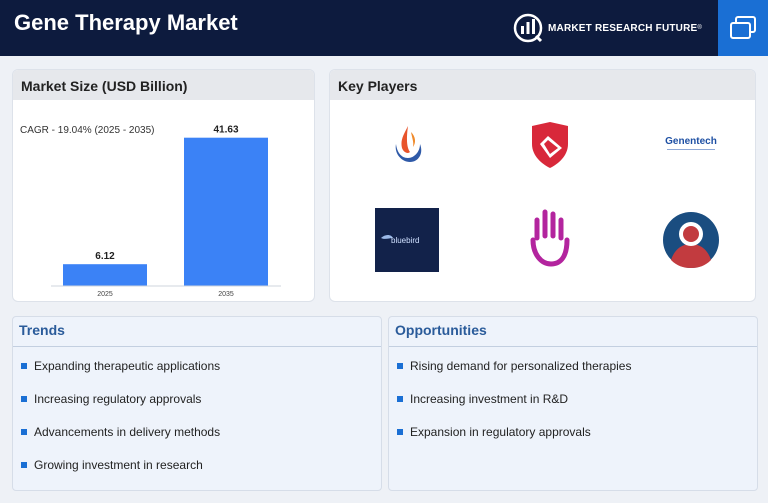 This screenshot has height=503, width=768. Describe the element at coordinates (623, 28) in the screenshot. I see `brand-name: MARKET RESEARCH FUTURE` at that location.